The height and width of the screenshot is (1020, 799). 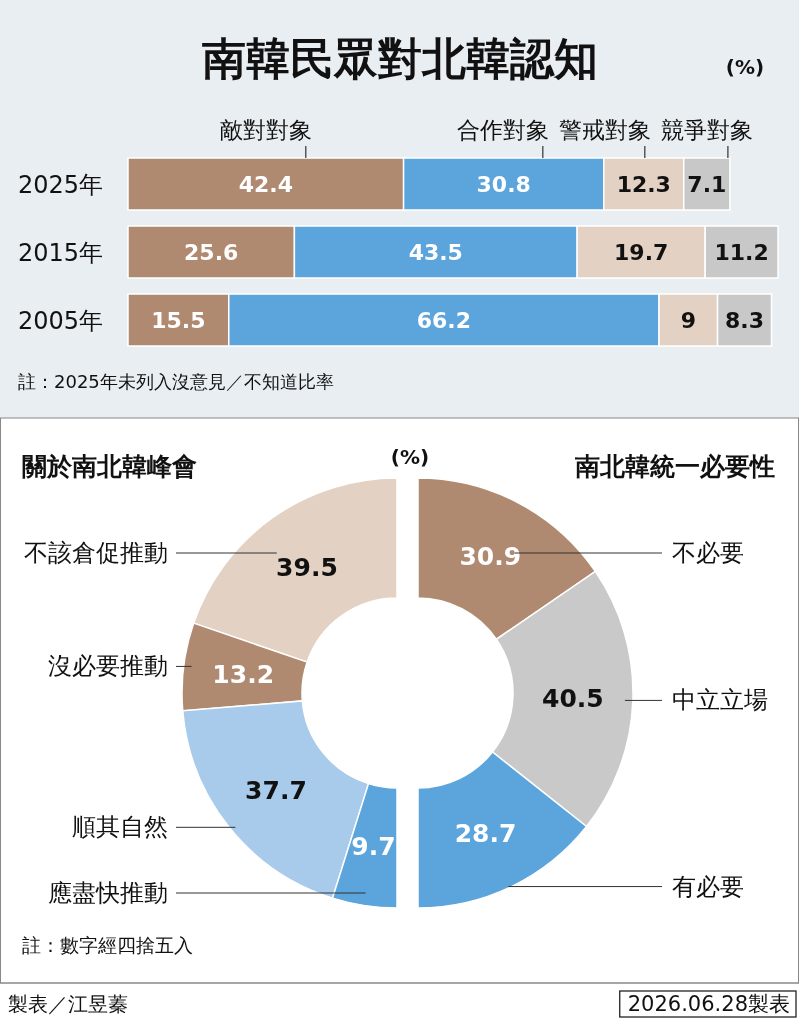 What do you see at coordinates (176, 381) in the screenshot?
I see `text: 註：2025年未列入沒意見／不知道比率` at bounding box center [176, 381].